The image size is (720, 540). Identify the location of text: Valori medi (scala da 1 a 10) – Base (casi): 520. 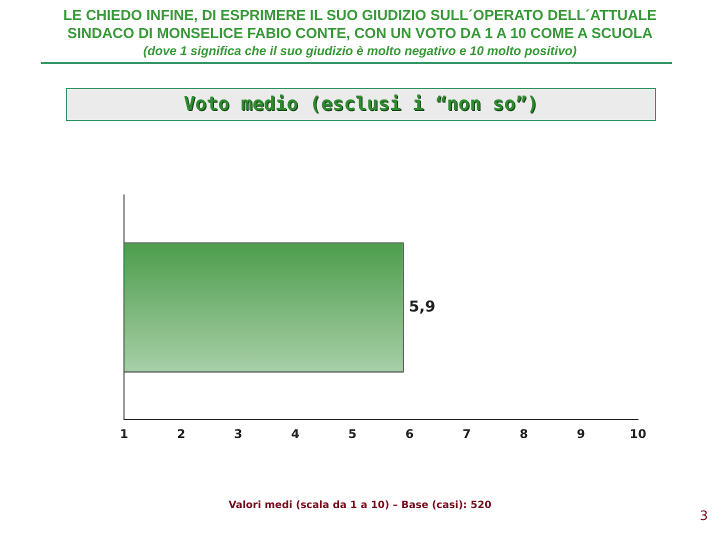
(360, 505).